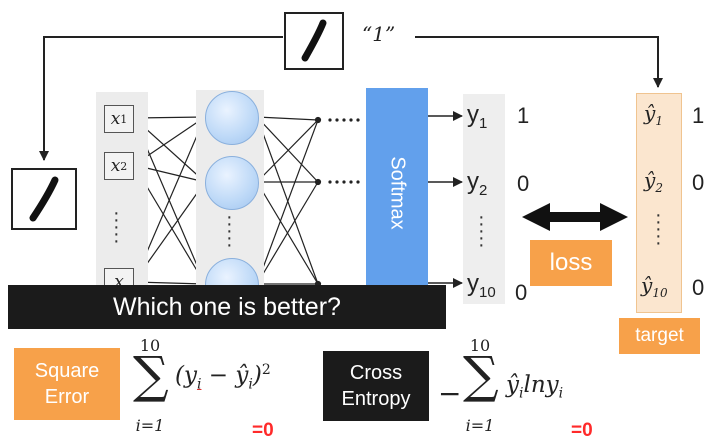 The width and height of the screenshot is (725, 446). I want to click on cross-entropy-minus: −, so click(450, 393).